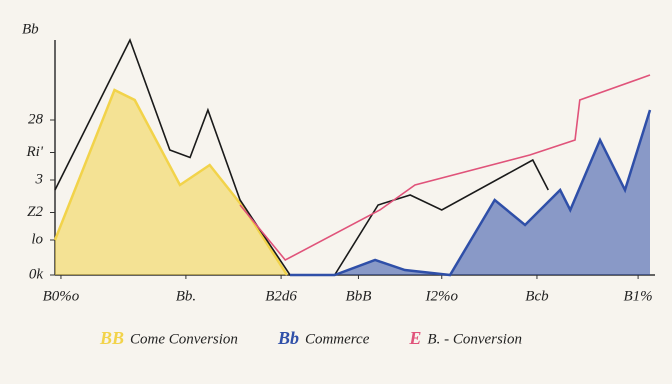 The image size is (672, 384). What do you see at coordinates (474, 339) in the screenshot?
I see `legend-label: B. - Conversion` at bounding box center [474, 339].